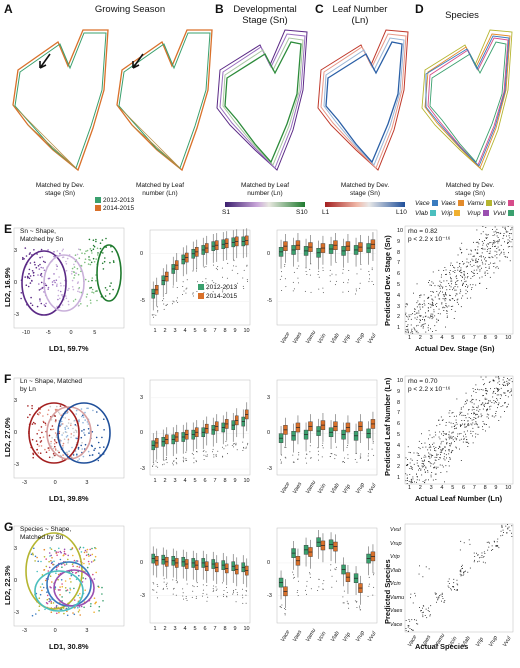 Image resolution: width=520 pixels, height=668 pixels. I want to click on lda-scatter-f, so click(69, 428).